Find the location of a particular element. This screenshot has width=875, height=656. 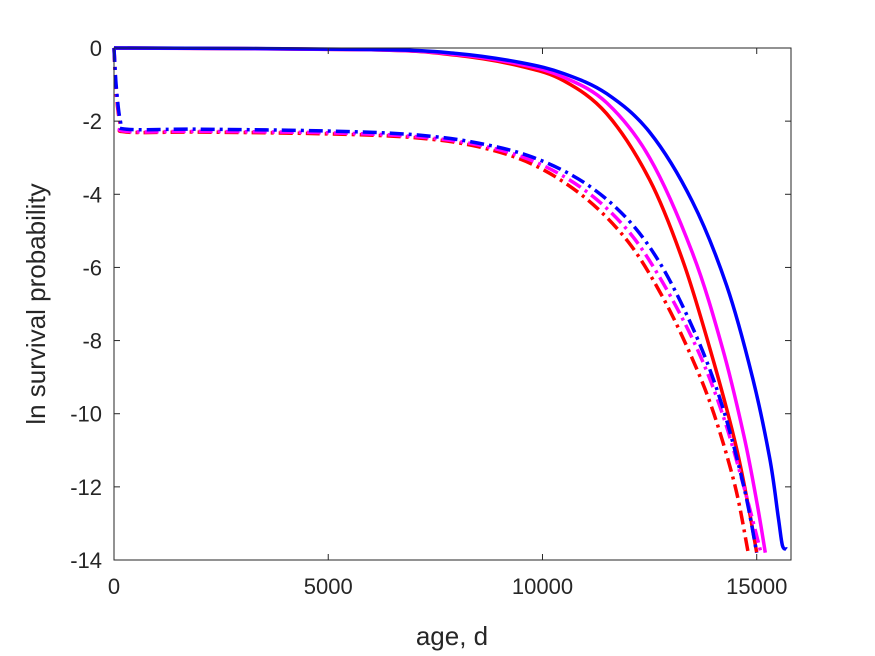

x-tick-label: 5000 is located at coordinates (328, 586).